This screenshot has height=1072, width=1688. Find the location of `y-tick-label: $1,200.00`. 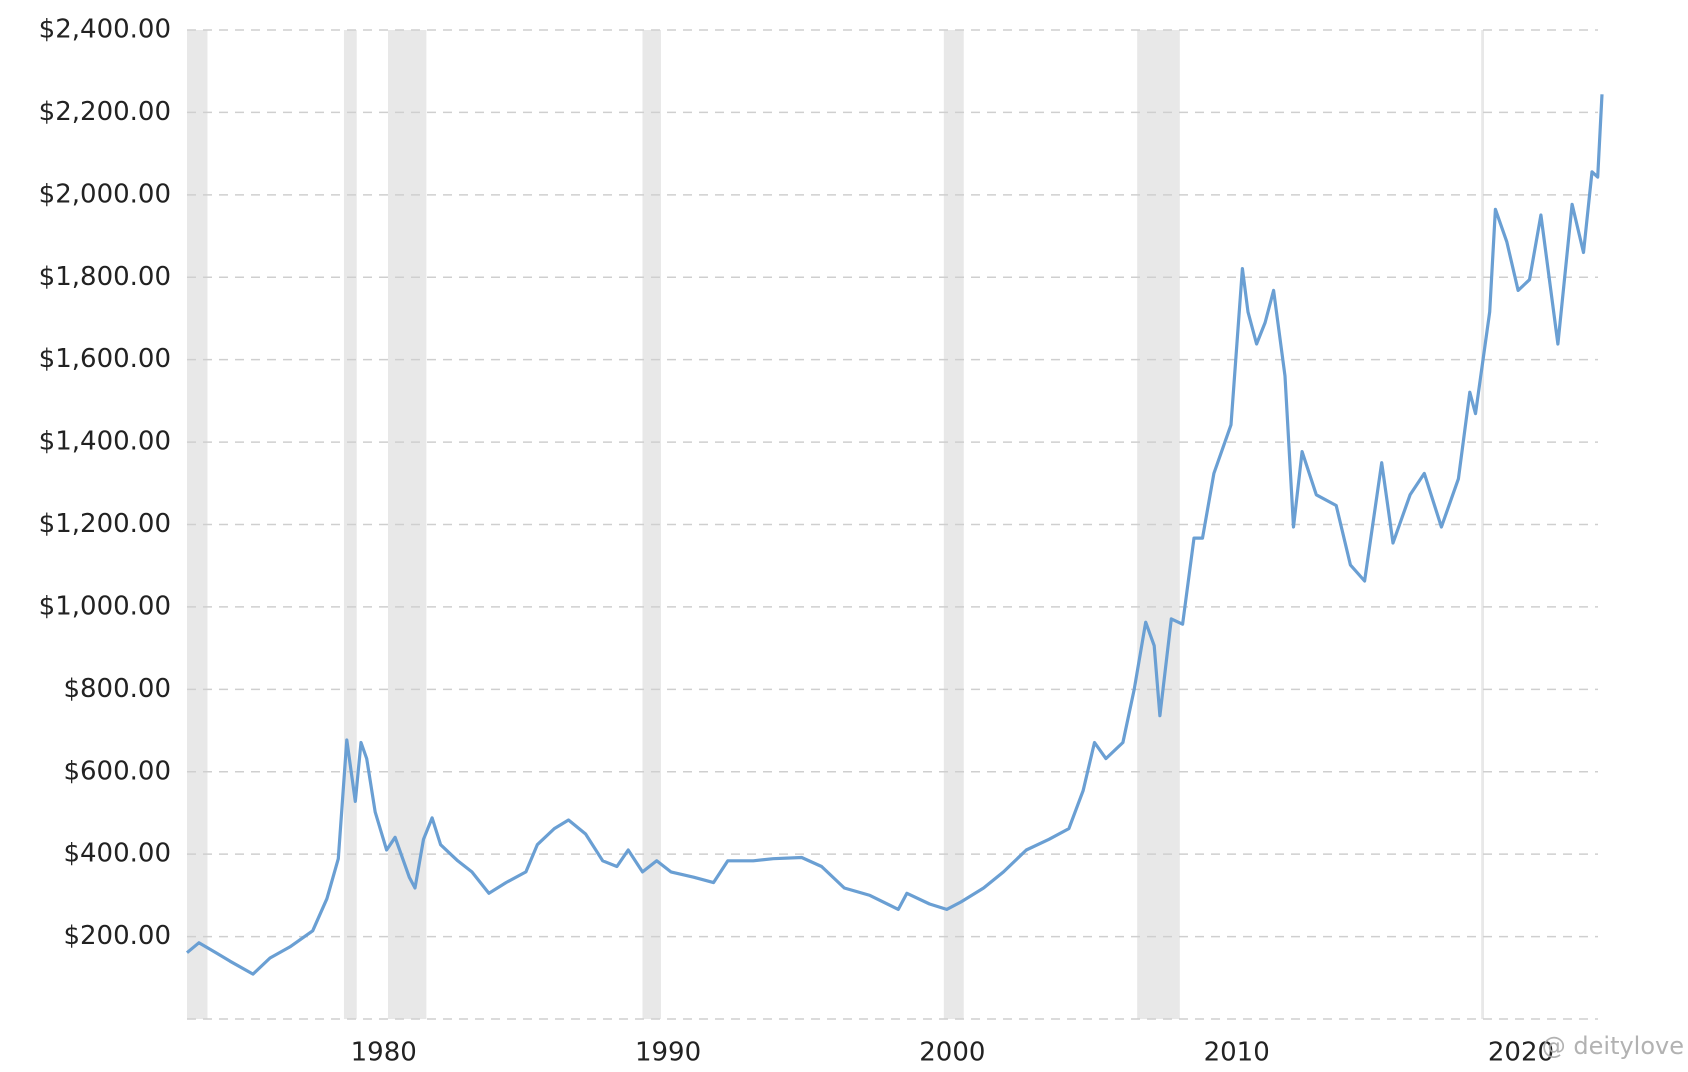

y-tick-label: $1,200.00 is located at coordinates (105, 524).